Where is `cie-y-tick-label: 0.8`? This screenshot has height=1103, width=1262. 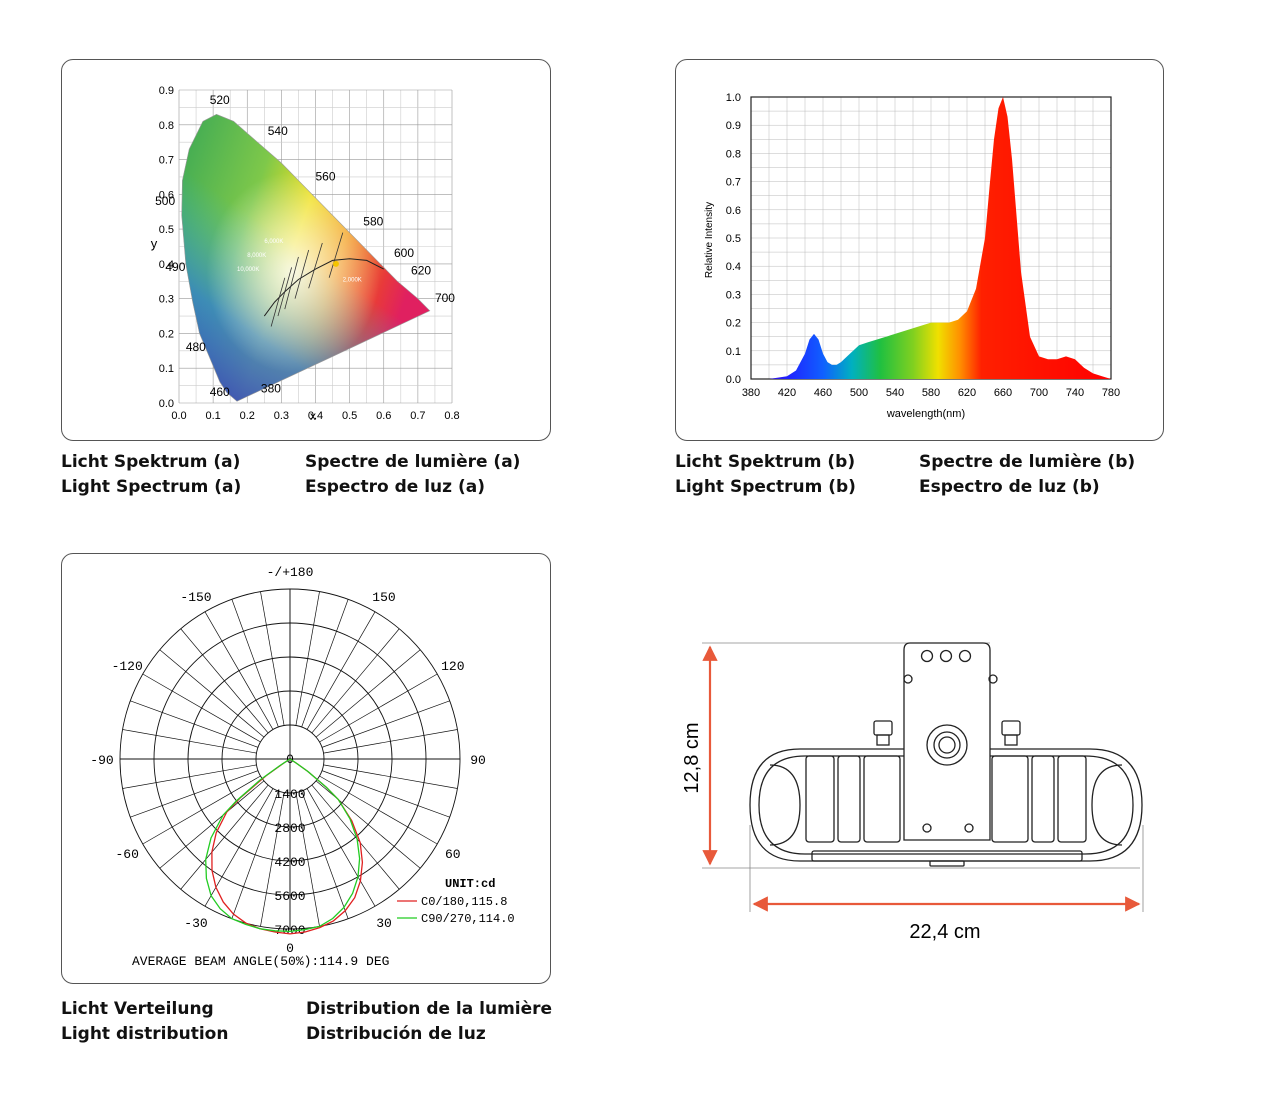 cie-y-tick-label: 0.8 is located at coordinates (166, 126).